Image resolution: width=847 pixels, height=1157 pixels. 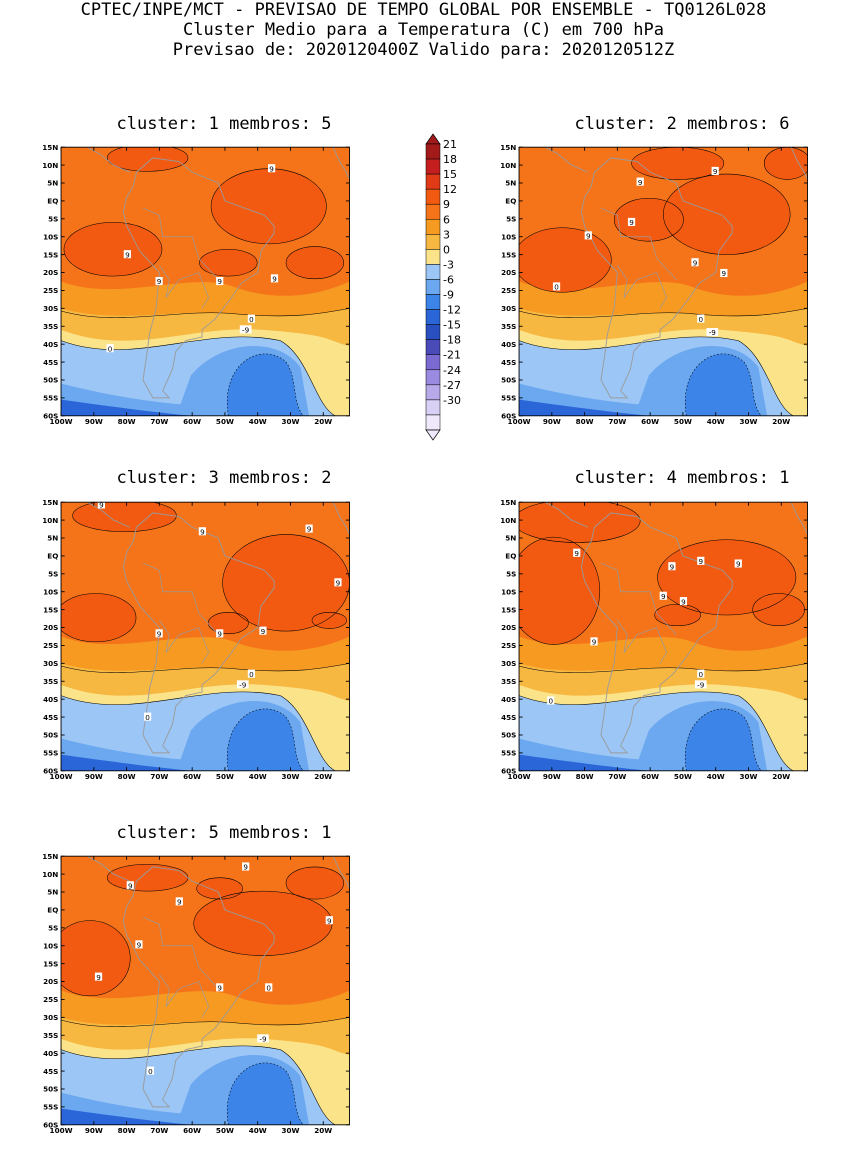 What do you see at coordinates (50, 344) in the screenshot?
I see `lat-tick-label: 40S` at bounding box center [50, 344].